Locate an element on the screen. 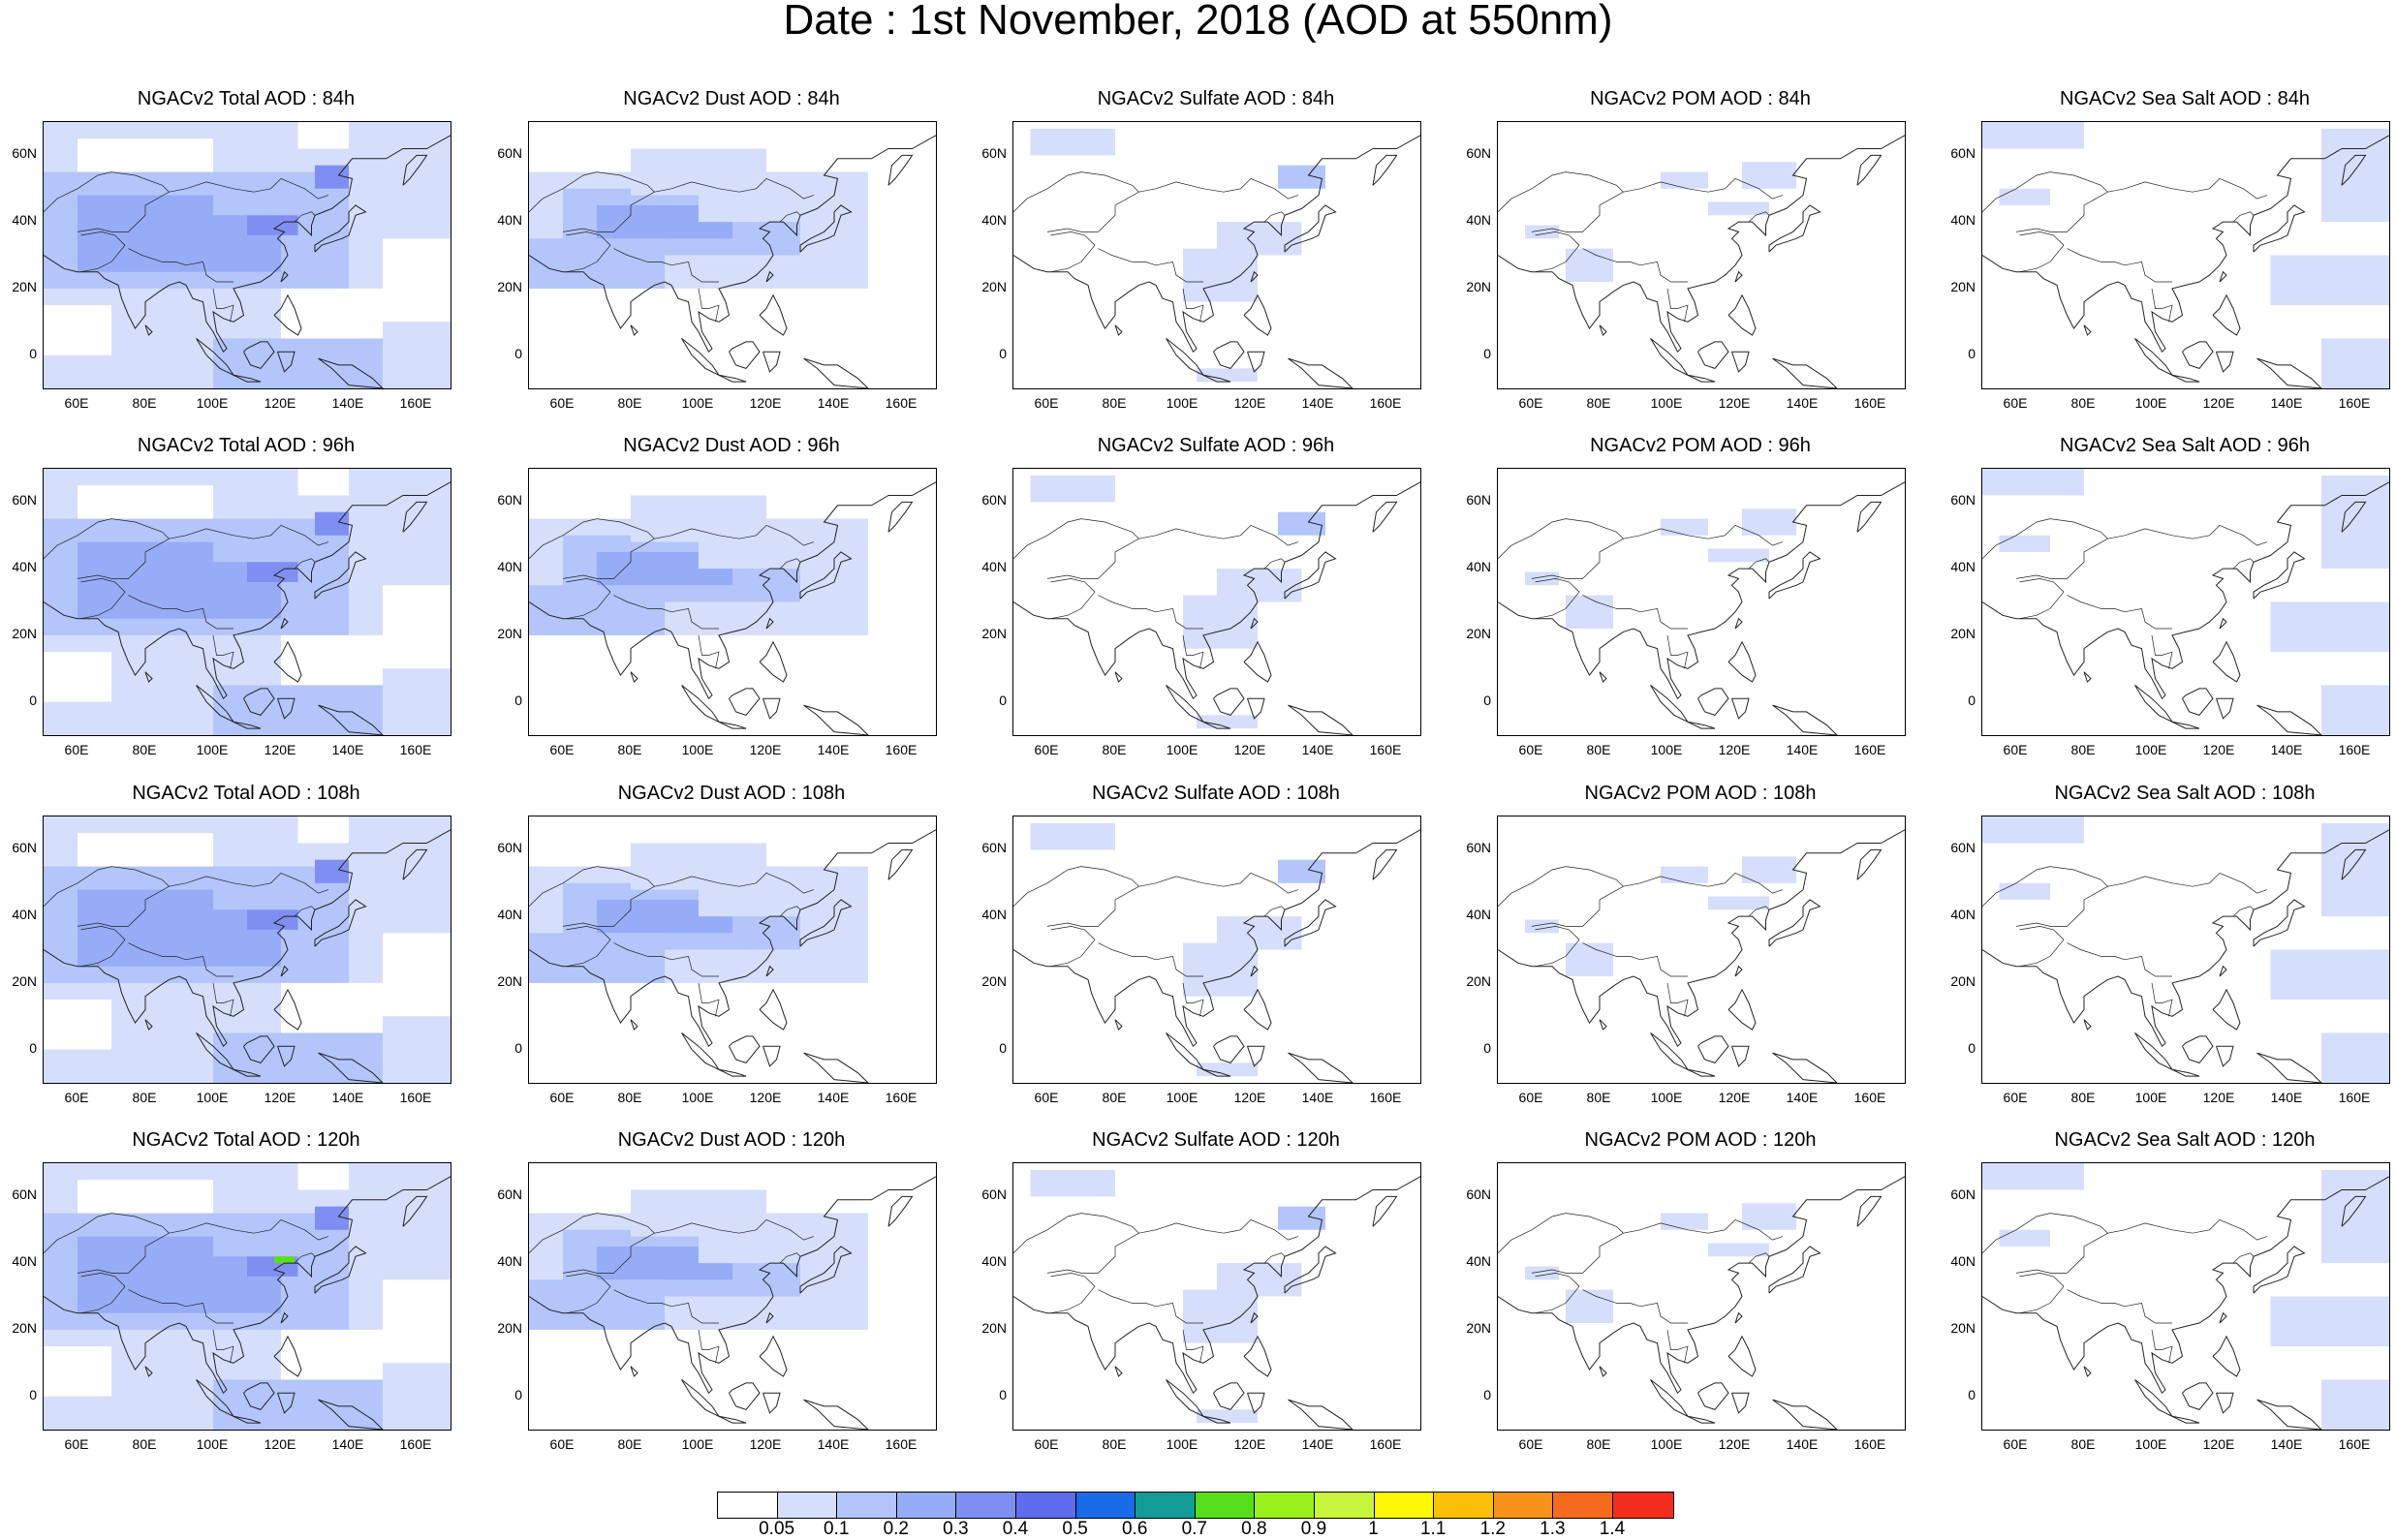  panel-title: NGACv2 Dust AOD : 84h is located at coordinates (731, 99).